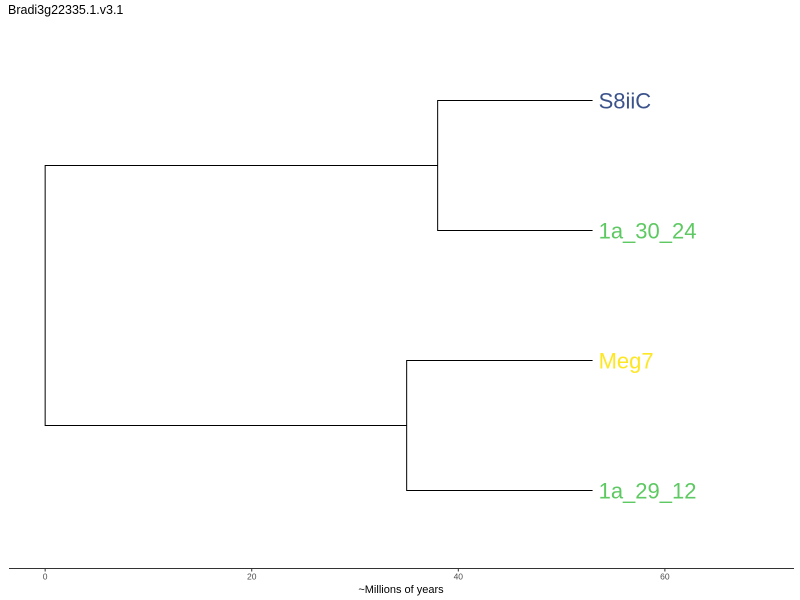  I want to click on tip-label-Meg7: Meg7, so click(626, 361).